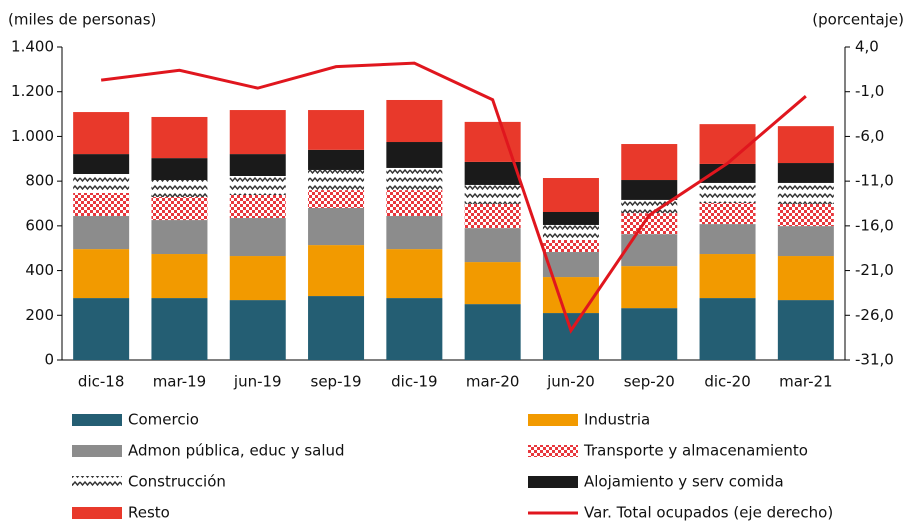  Describe the element at coordinates (869, 136) in the screenshot. I see `y2-tick-label: -6,0` at that location.